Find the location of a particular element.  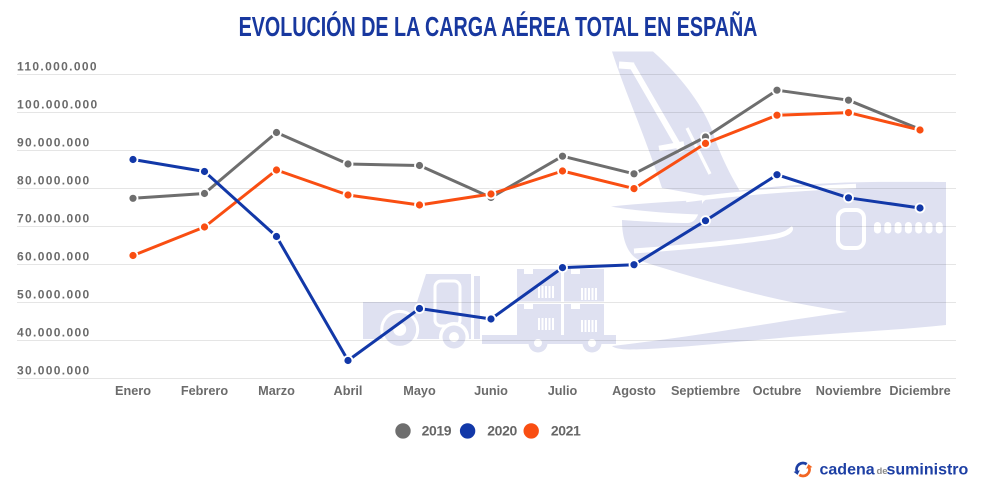

svg-text: 100.000.000 is located at coordinates (58, 105).